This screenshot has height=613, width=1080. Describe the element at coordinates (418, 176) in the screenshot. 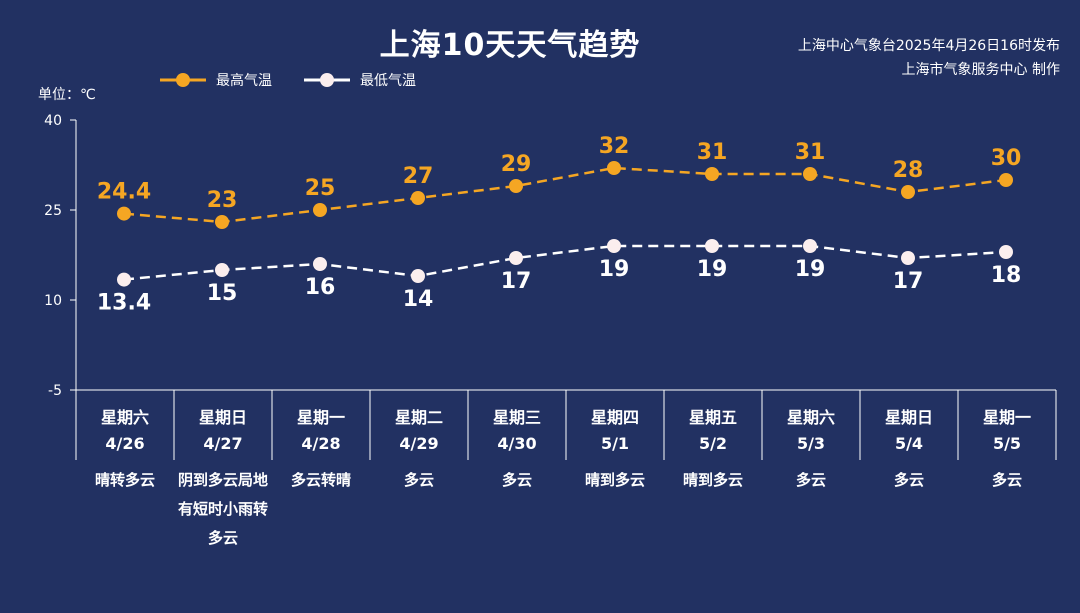

I see `high-temp-label: 27` at that location.